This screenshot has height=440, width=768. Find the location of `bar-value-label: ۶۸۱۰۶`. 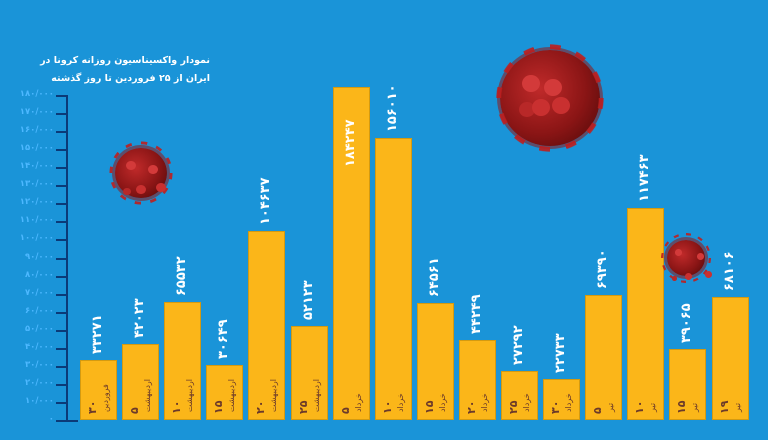

bar-value-label: ۶۸۱۰۶ is located at coordinates (729, 271).